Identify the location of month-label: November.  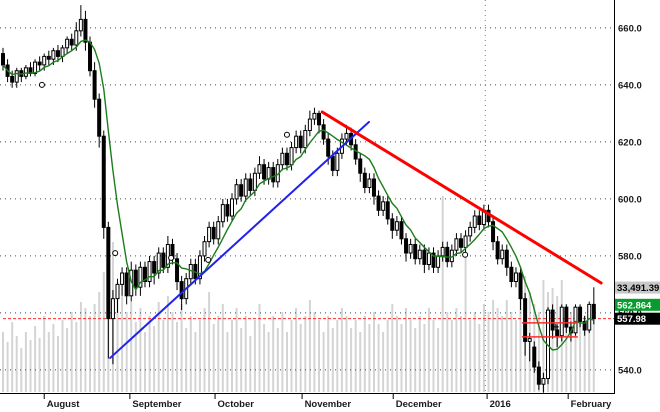
(328, 404).